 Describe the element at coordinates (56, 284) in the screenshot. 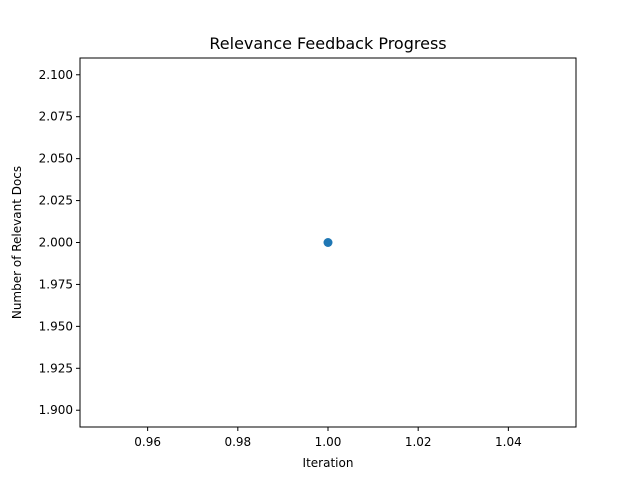

I see `y-tick-label: 1.975` at that location.